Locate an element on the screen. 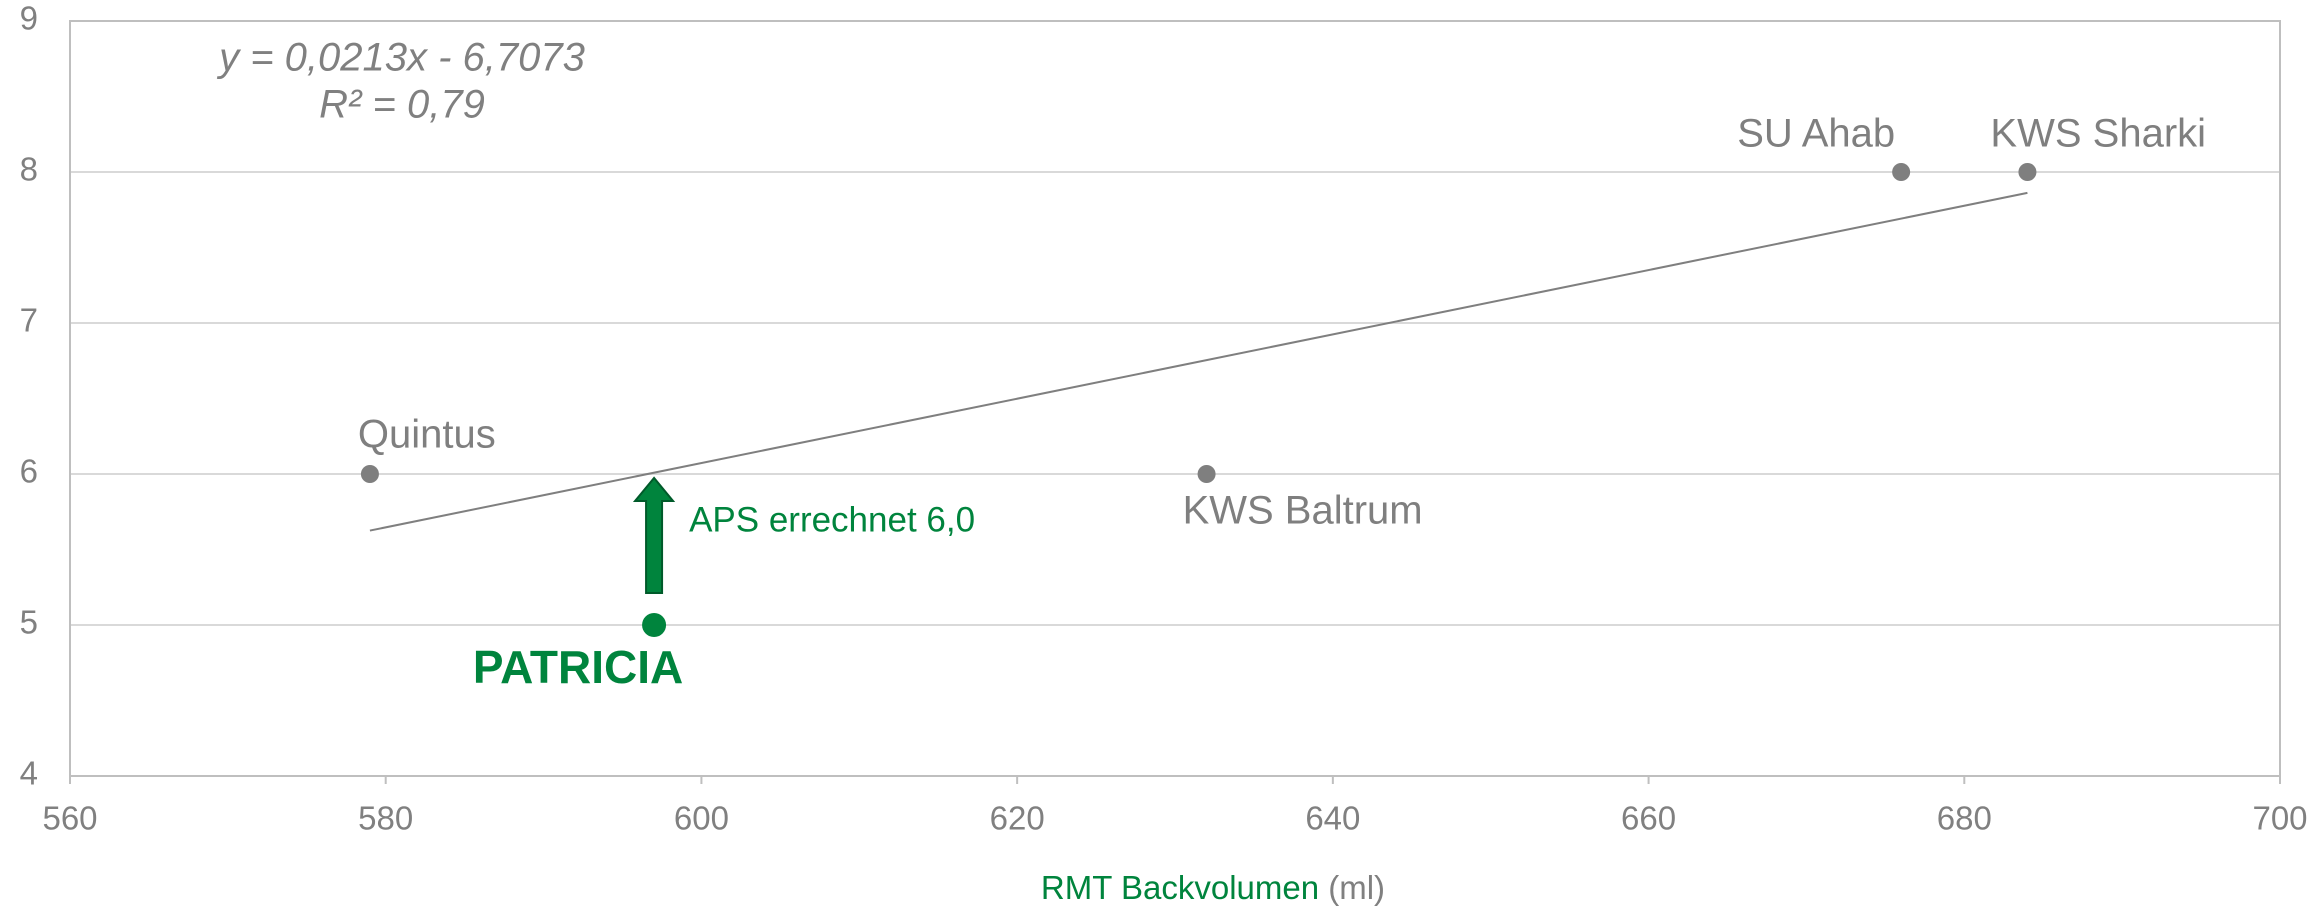  trend-equation: y = 0,0213x - 6,7073 is located at coordinates (400, 58).